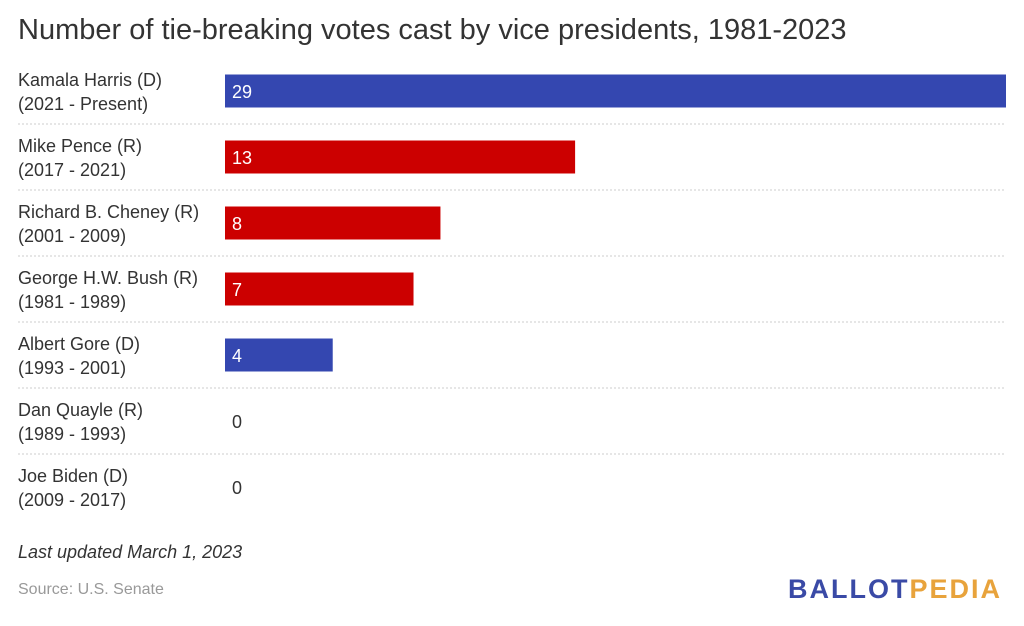  Describe the element at coordinates (72, 500) in the screenshot. I see `row-label-term: (2009 - 2017)` at that location.